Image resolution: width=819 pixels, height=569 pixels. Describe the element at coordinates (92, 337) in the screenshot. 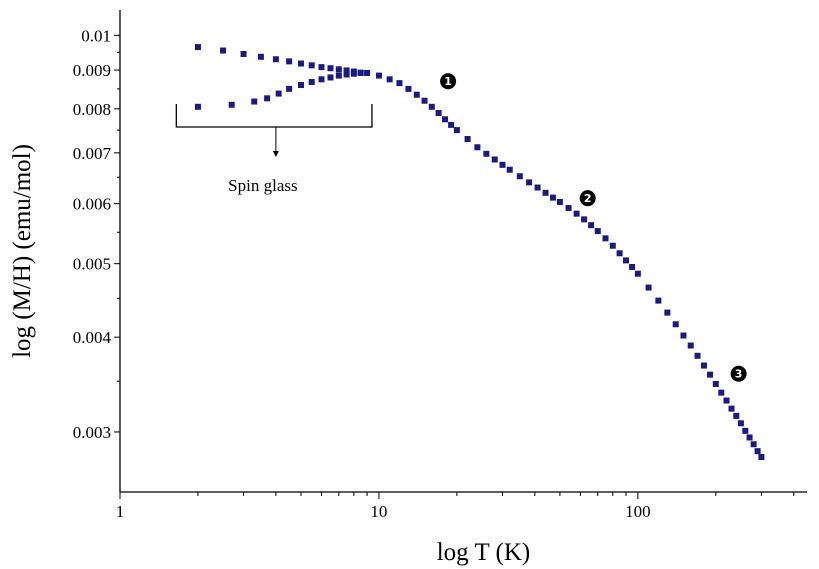

I see `y-tick-label: 0.004` at that location.